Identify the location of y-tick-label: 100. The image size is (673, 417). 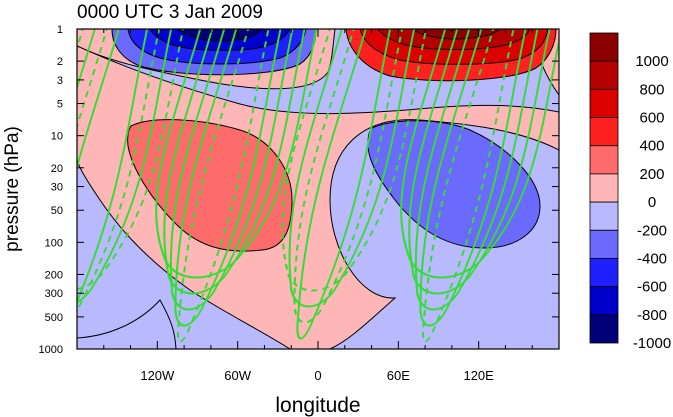
(54, 243).